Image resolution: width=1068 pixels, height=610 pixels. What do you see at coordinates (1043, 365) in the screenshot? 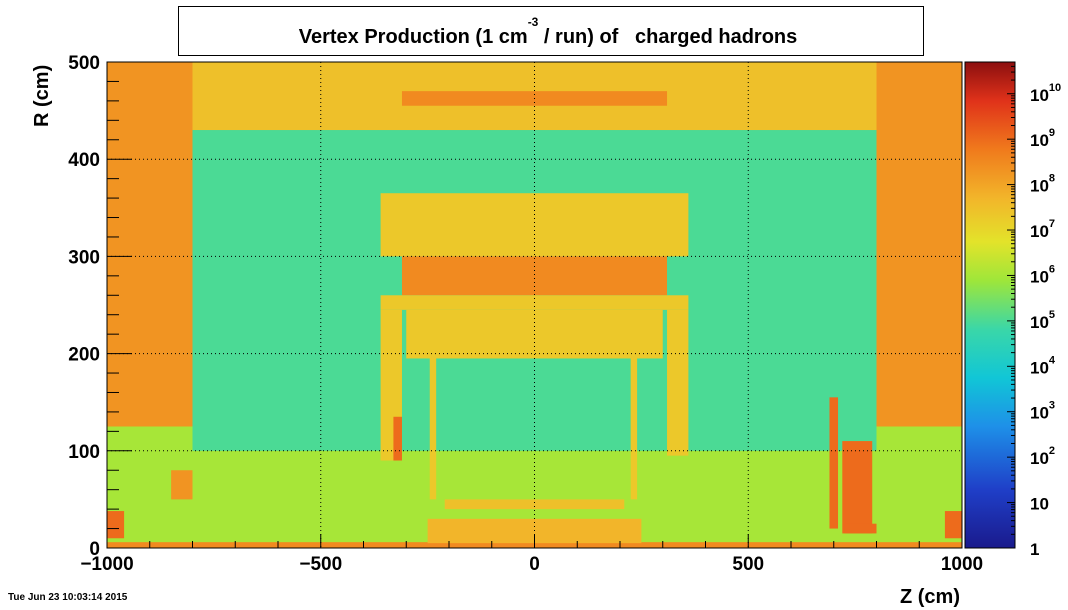
I see `colorbar-label: 10⁴` at bounding box center [1043, 365].